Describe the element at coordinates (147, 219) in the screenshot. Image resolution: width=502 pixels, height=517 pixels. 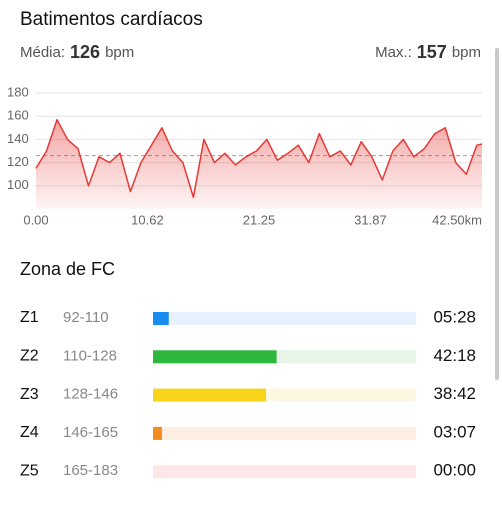
I see `x-tick-label: 10.62` at that location.